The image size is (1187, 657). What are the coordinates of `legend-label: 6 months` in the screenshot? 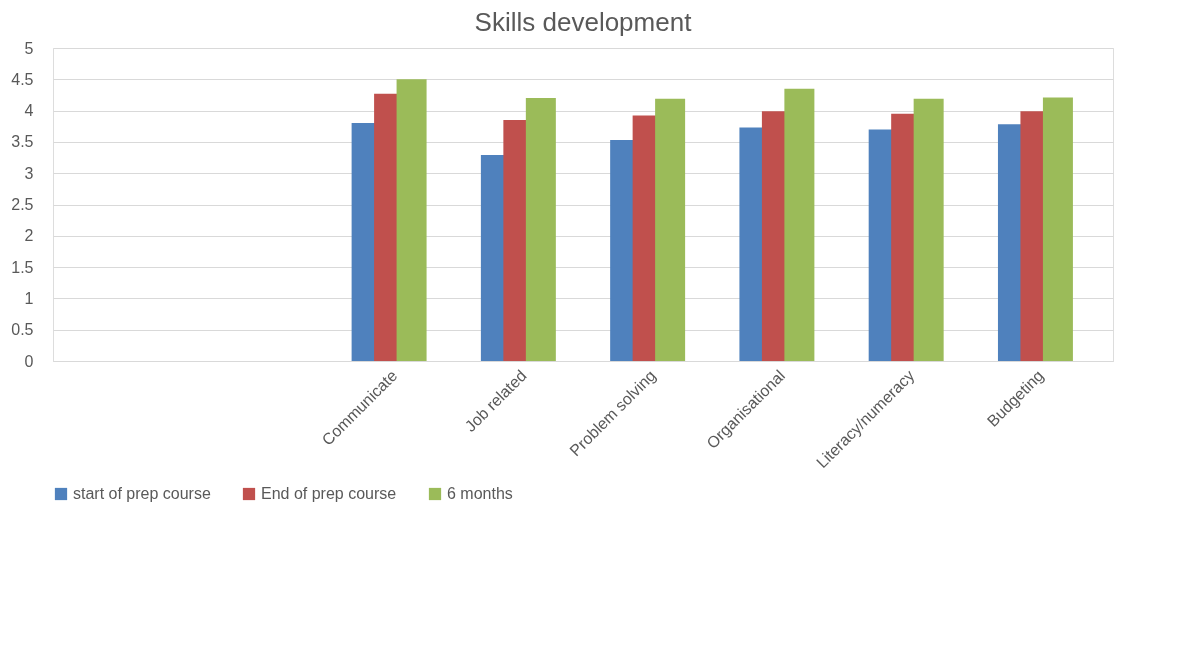 It's located at (480, 493).